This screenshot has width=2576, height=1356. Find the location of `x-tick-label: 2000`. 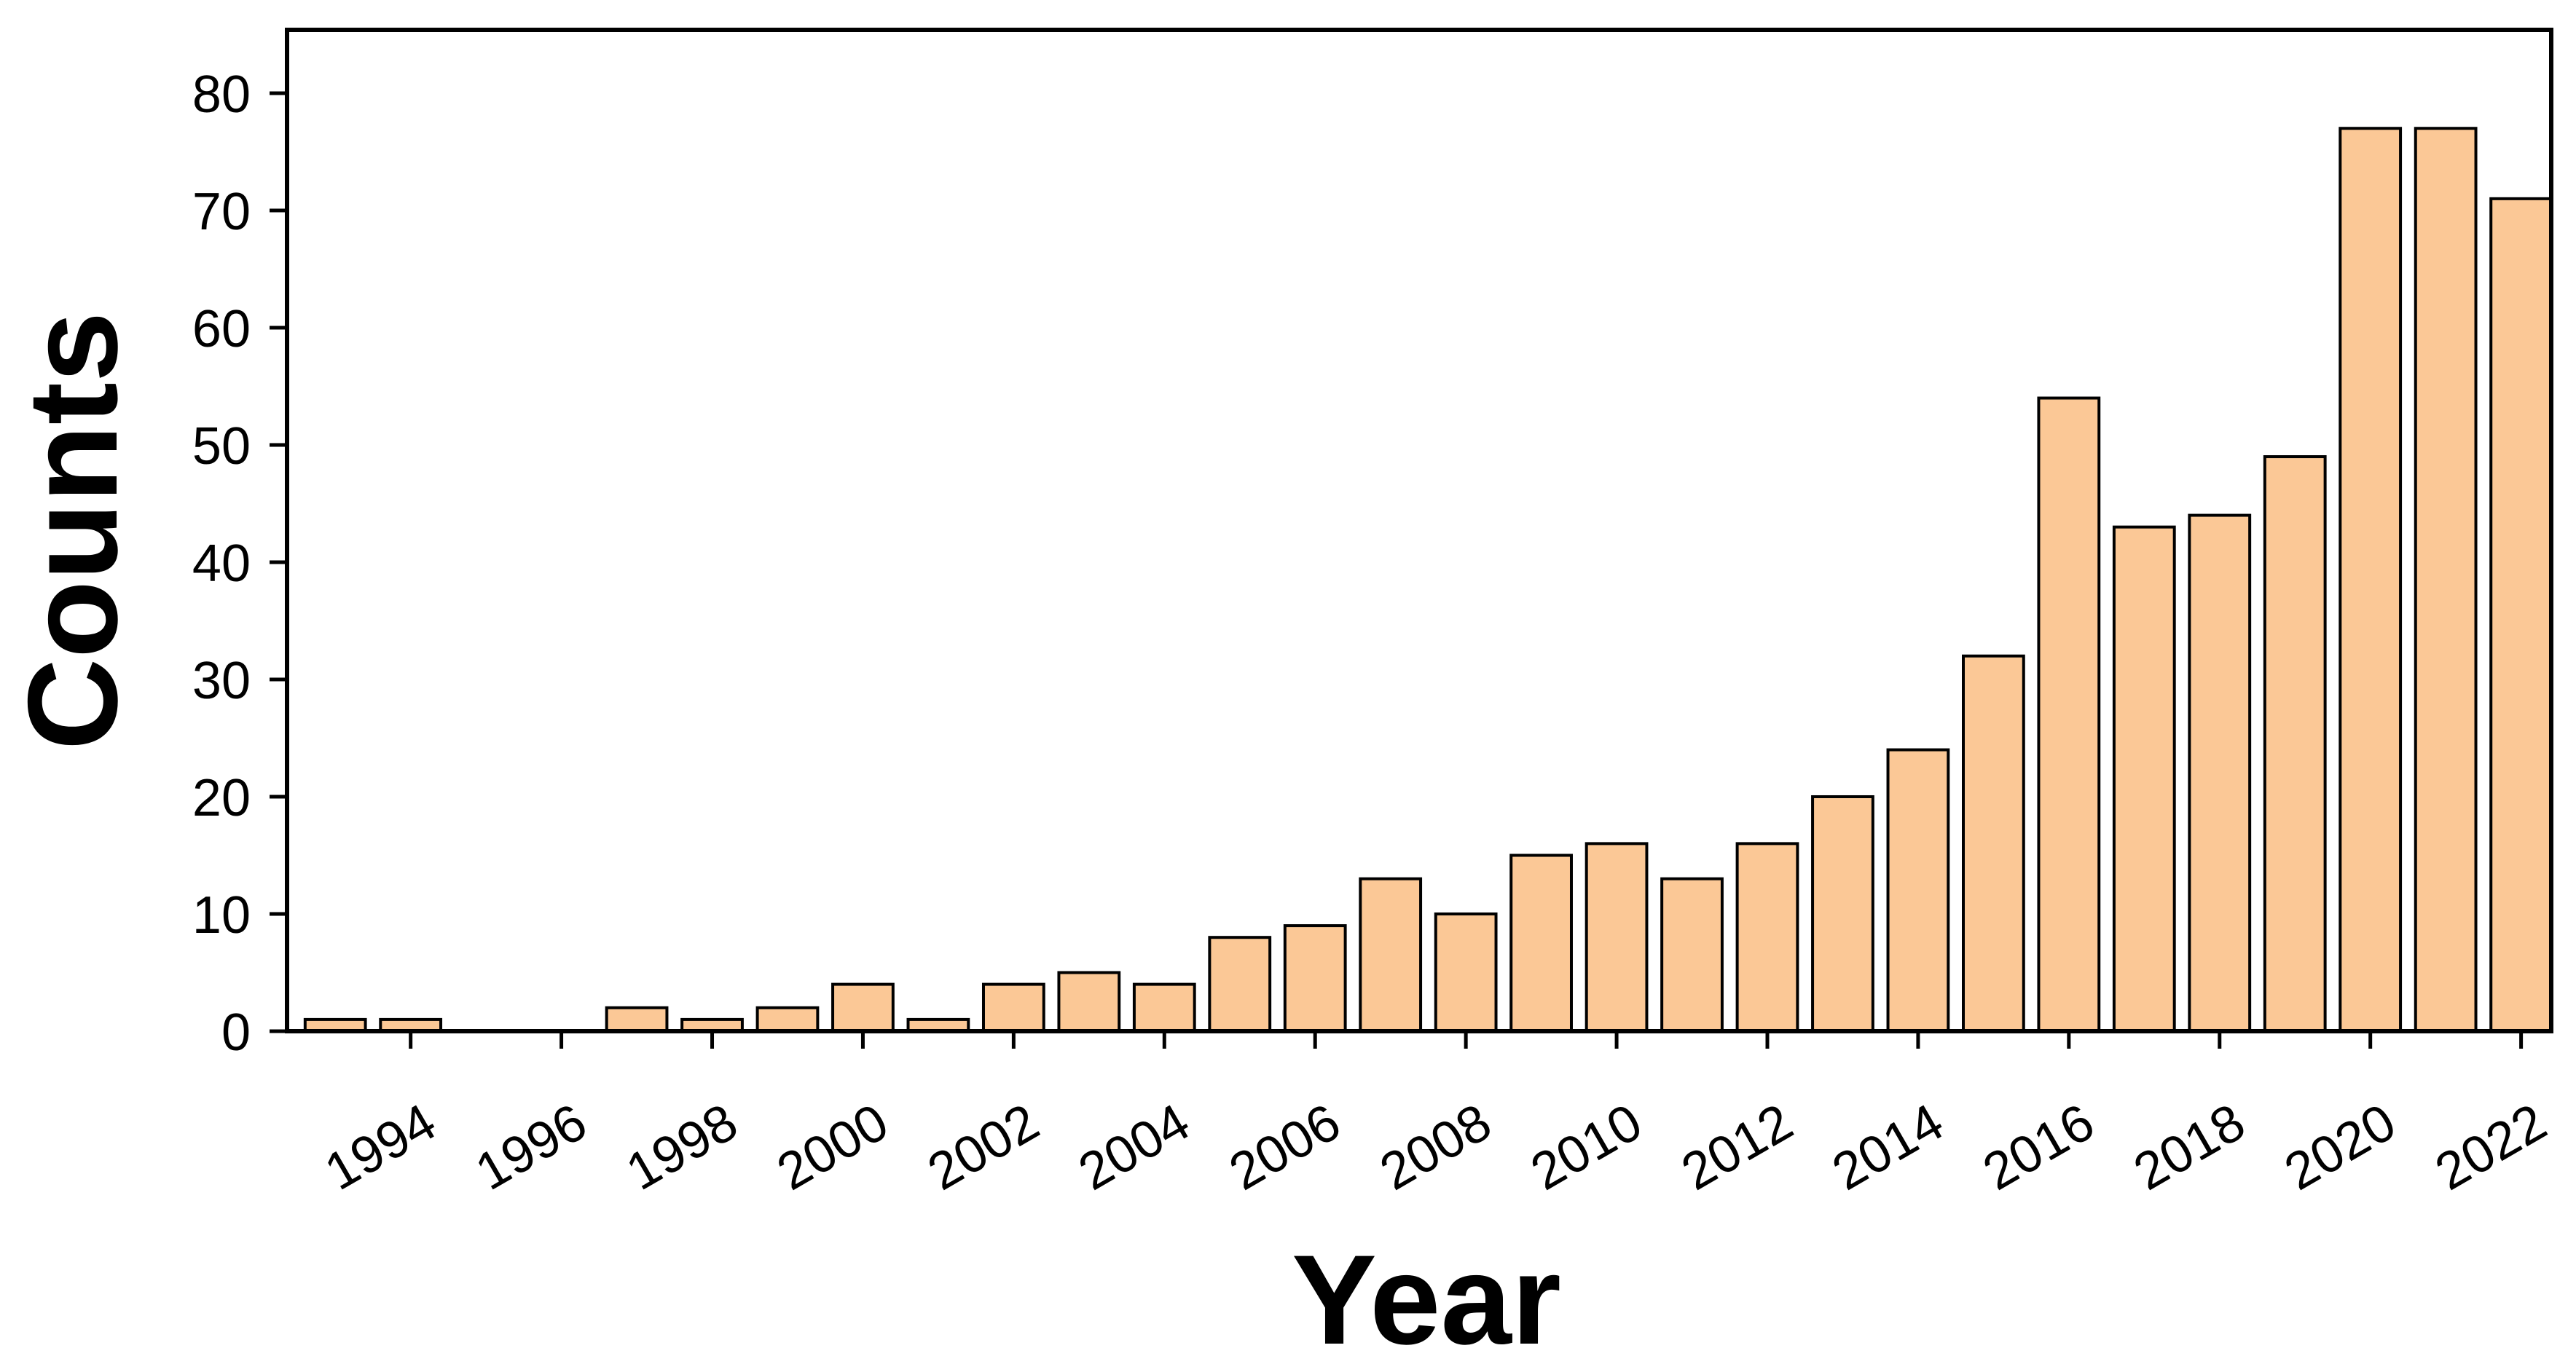

x-tick-label: 2000 is located at coordinates (833, 1148).